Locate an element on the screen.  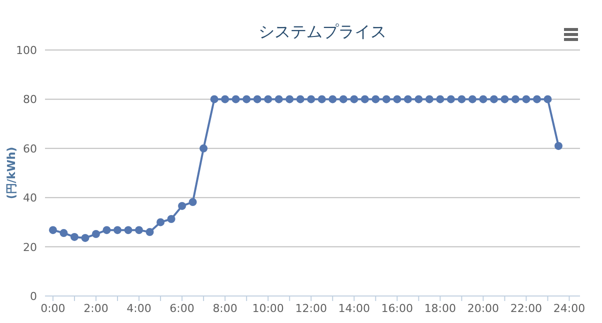
x-tick-label: 8:00 is located at coordinates (225, 308).